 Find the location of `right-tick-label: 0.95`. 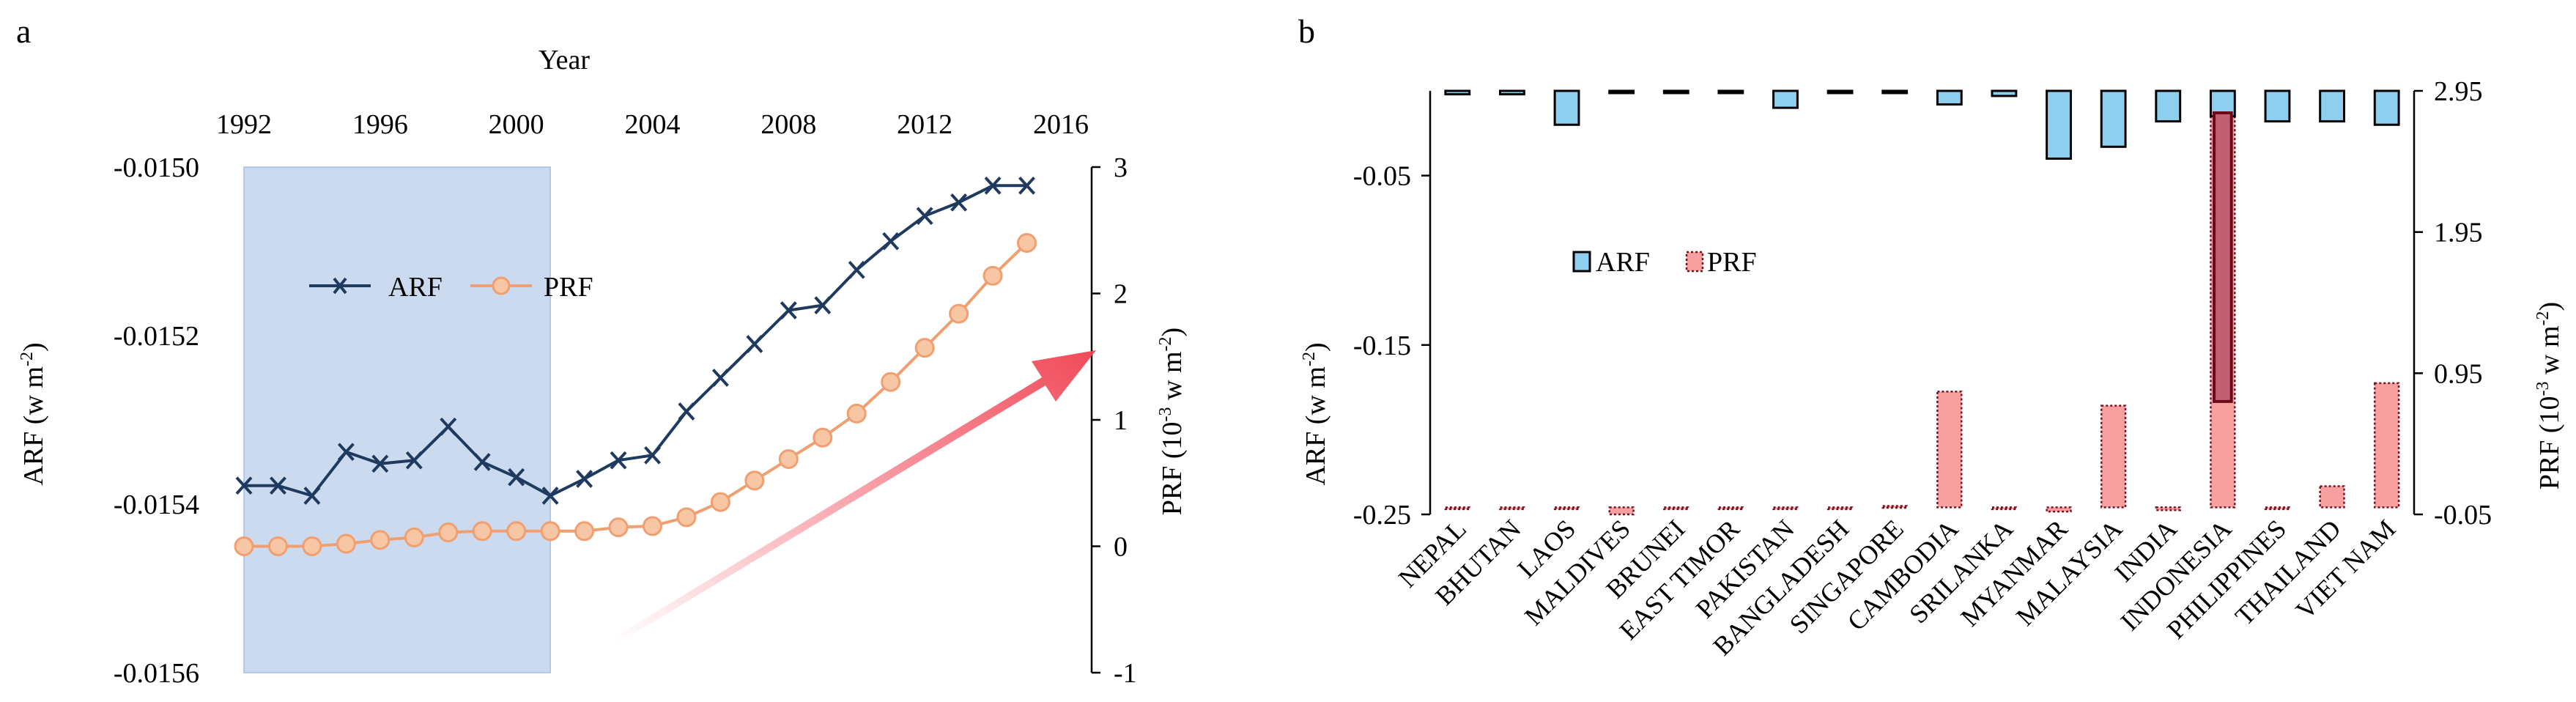

right-tick-label: 0.95 is located at coordinates (2458, 373).